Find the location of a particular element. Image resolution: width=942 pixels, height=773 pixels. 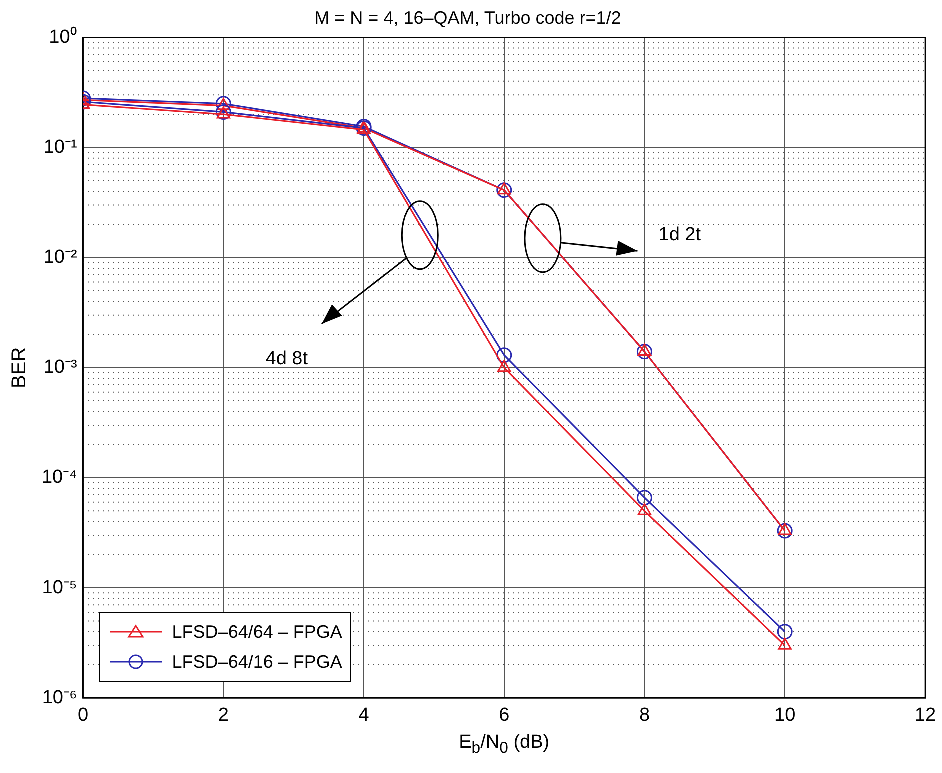

x-axis-title: E$_{b}$/N$_{0}$ (dB) is located at coordinates (504, 745).